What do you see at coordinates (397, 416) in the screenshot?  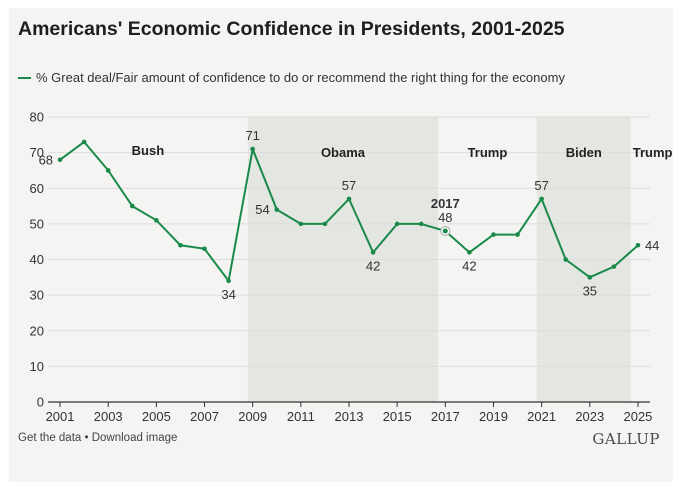 I see `x-tick-label: 2015` at bounding box center [397, 416].